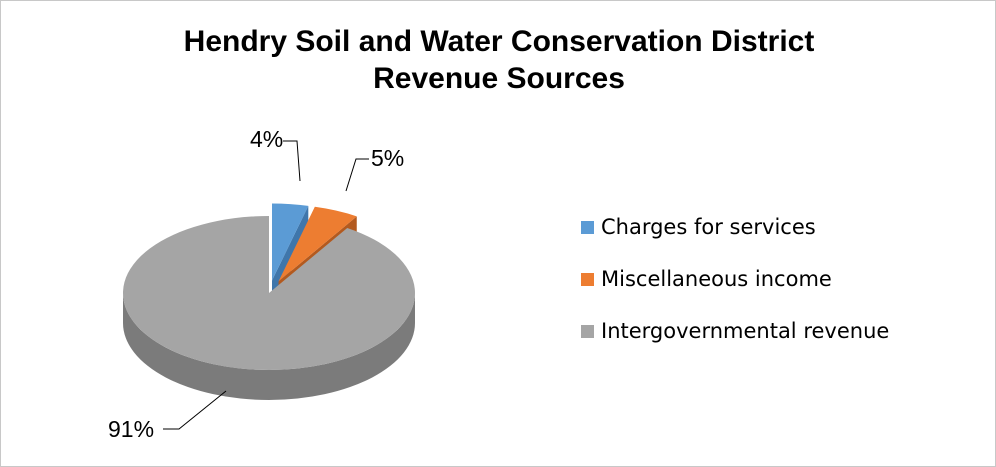 The height and width of the screenshot is (467, 996). I want to click on legend-swatch-misc, so click(587, 279).